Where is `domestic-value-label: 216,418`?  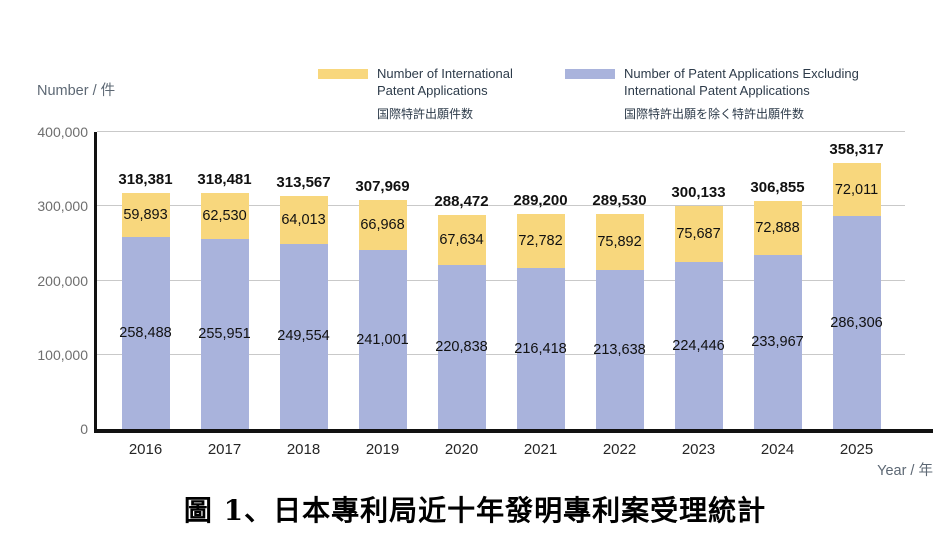 domestic-value-label: 216,418 is located at coordinates (540, 348).